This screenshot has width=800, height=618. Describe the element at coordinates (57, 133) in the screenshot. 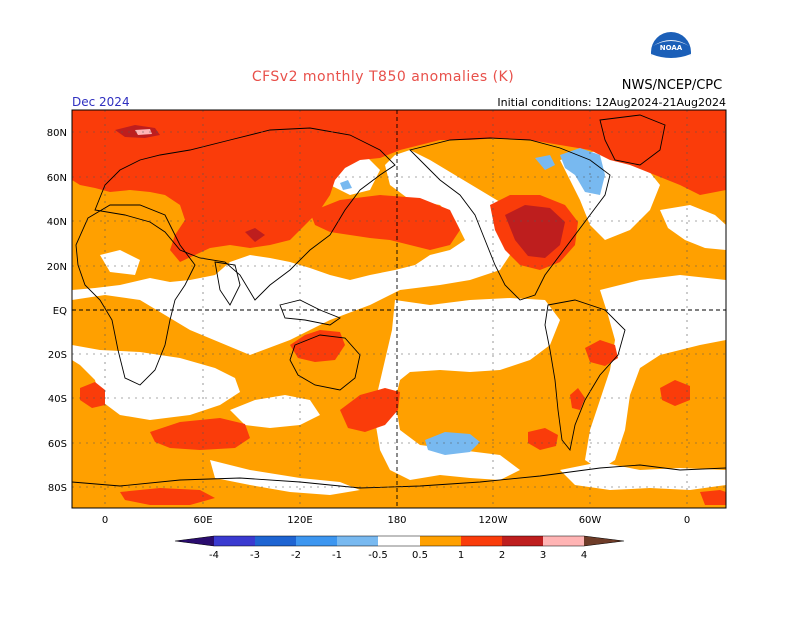

I see `lat-label: 80N` at that location.